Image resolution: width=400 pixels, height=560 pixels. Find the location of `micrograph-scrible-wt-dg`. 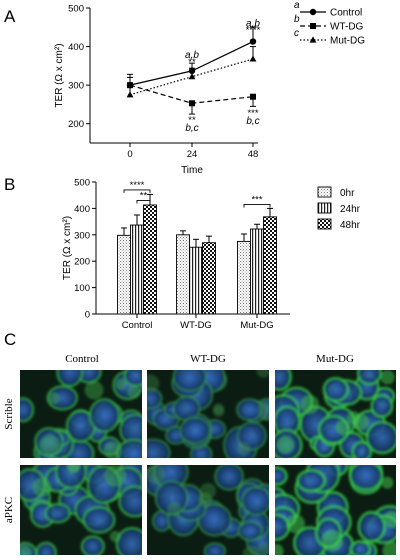

micrograph-scrible-wt-dg is located at coordinates (208, 414).